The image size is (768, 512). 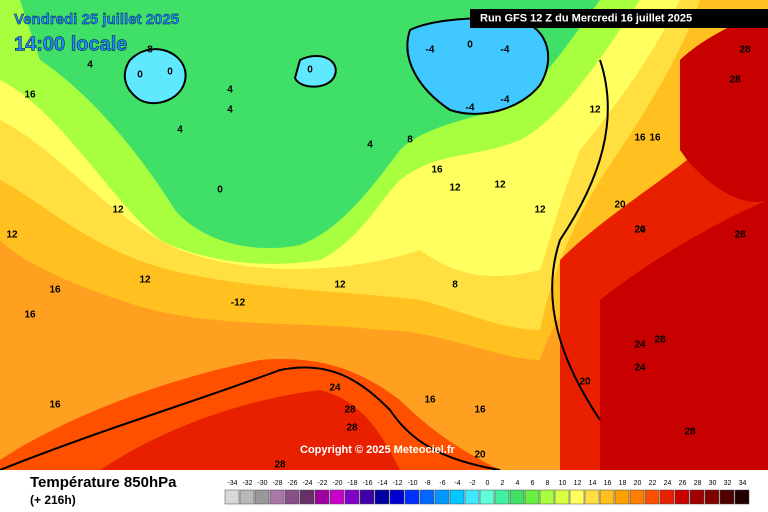 What do you see at coordinates (518, 483) in the screenshot?
I see `legend-value: 4` at bounding box center [518, 483].